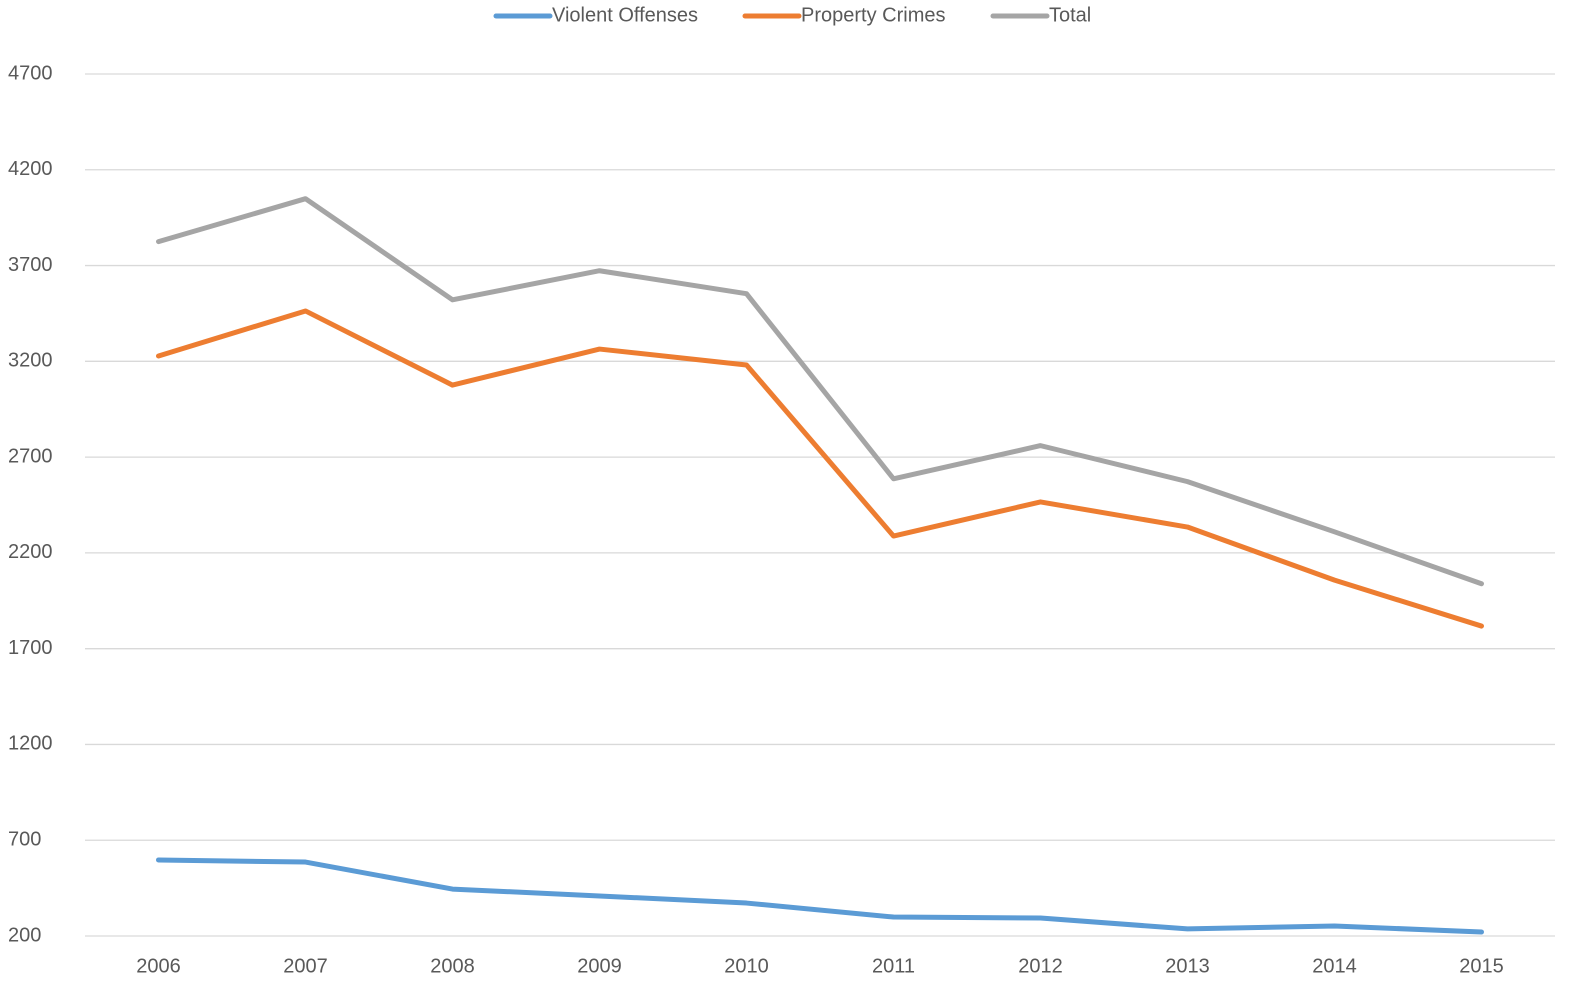 The height and width of the screenshot is (991, 1587). What do you see at coordinates (24, 840) in the screenshot?
I see `y-tick-label: 700` at bounding box center [24, 840].